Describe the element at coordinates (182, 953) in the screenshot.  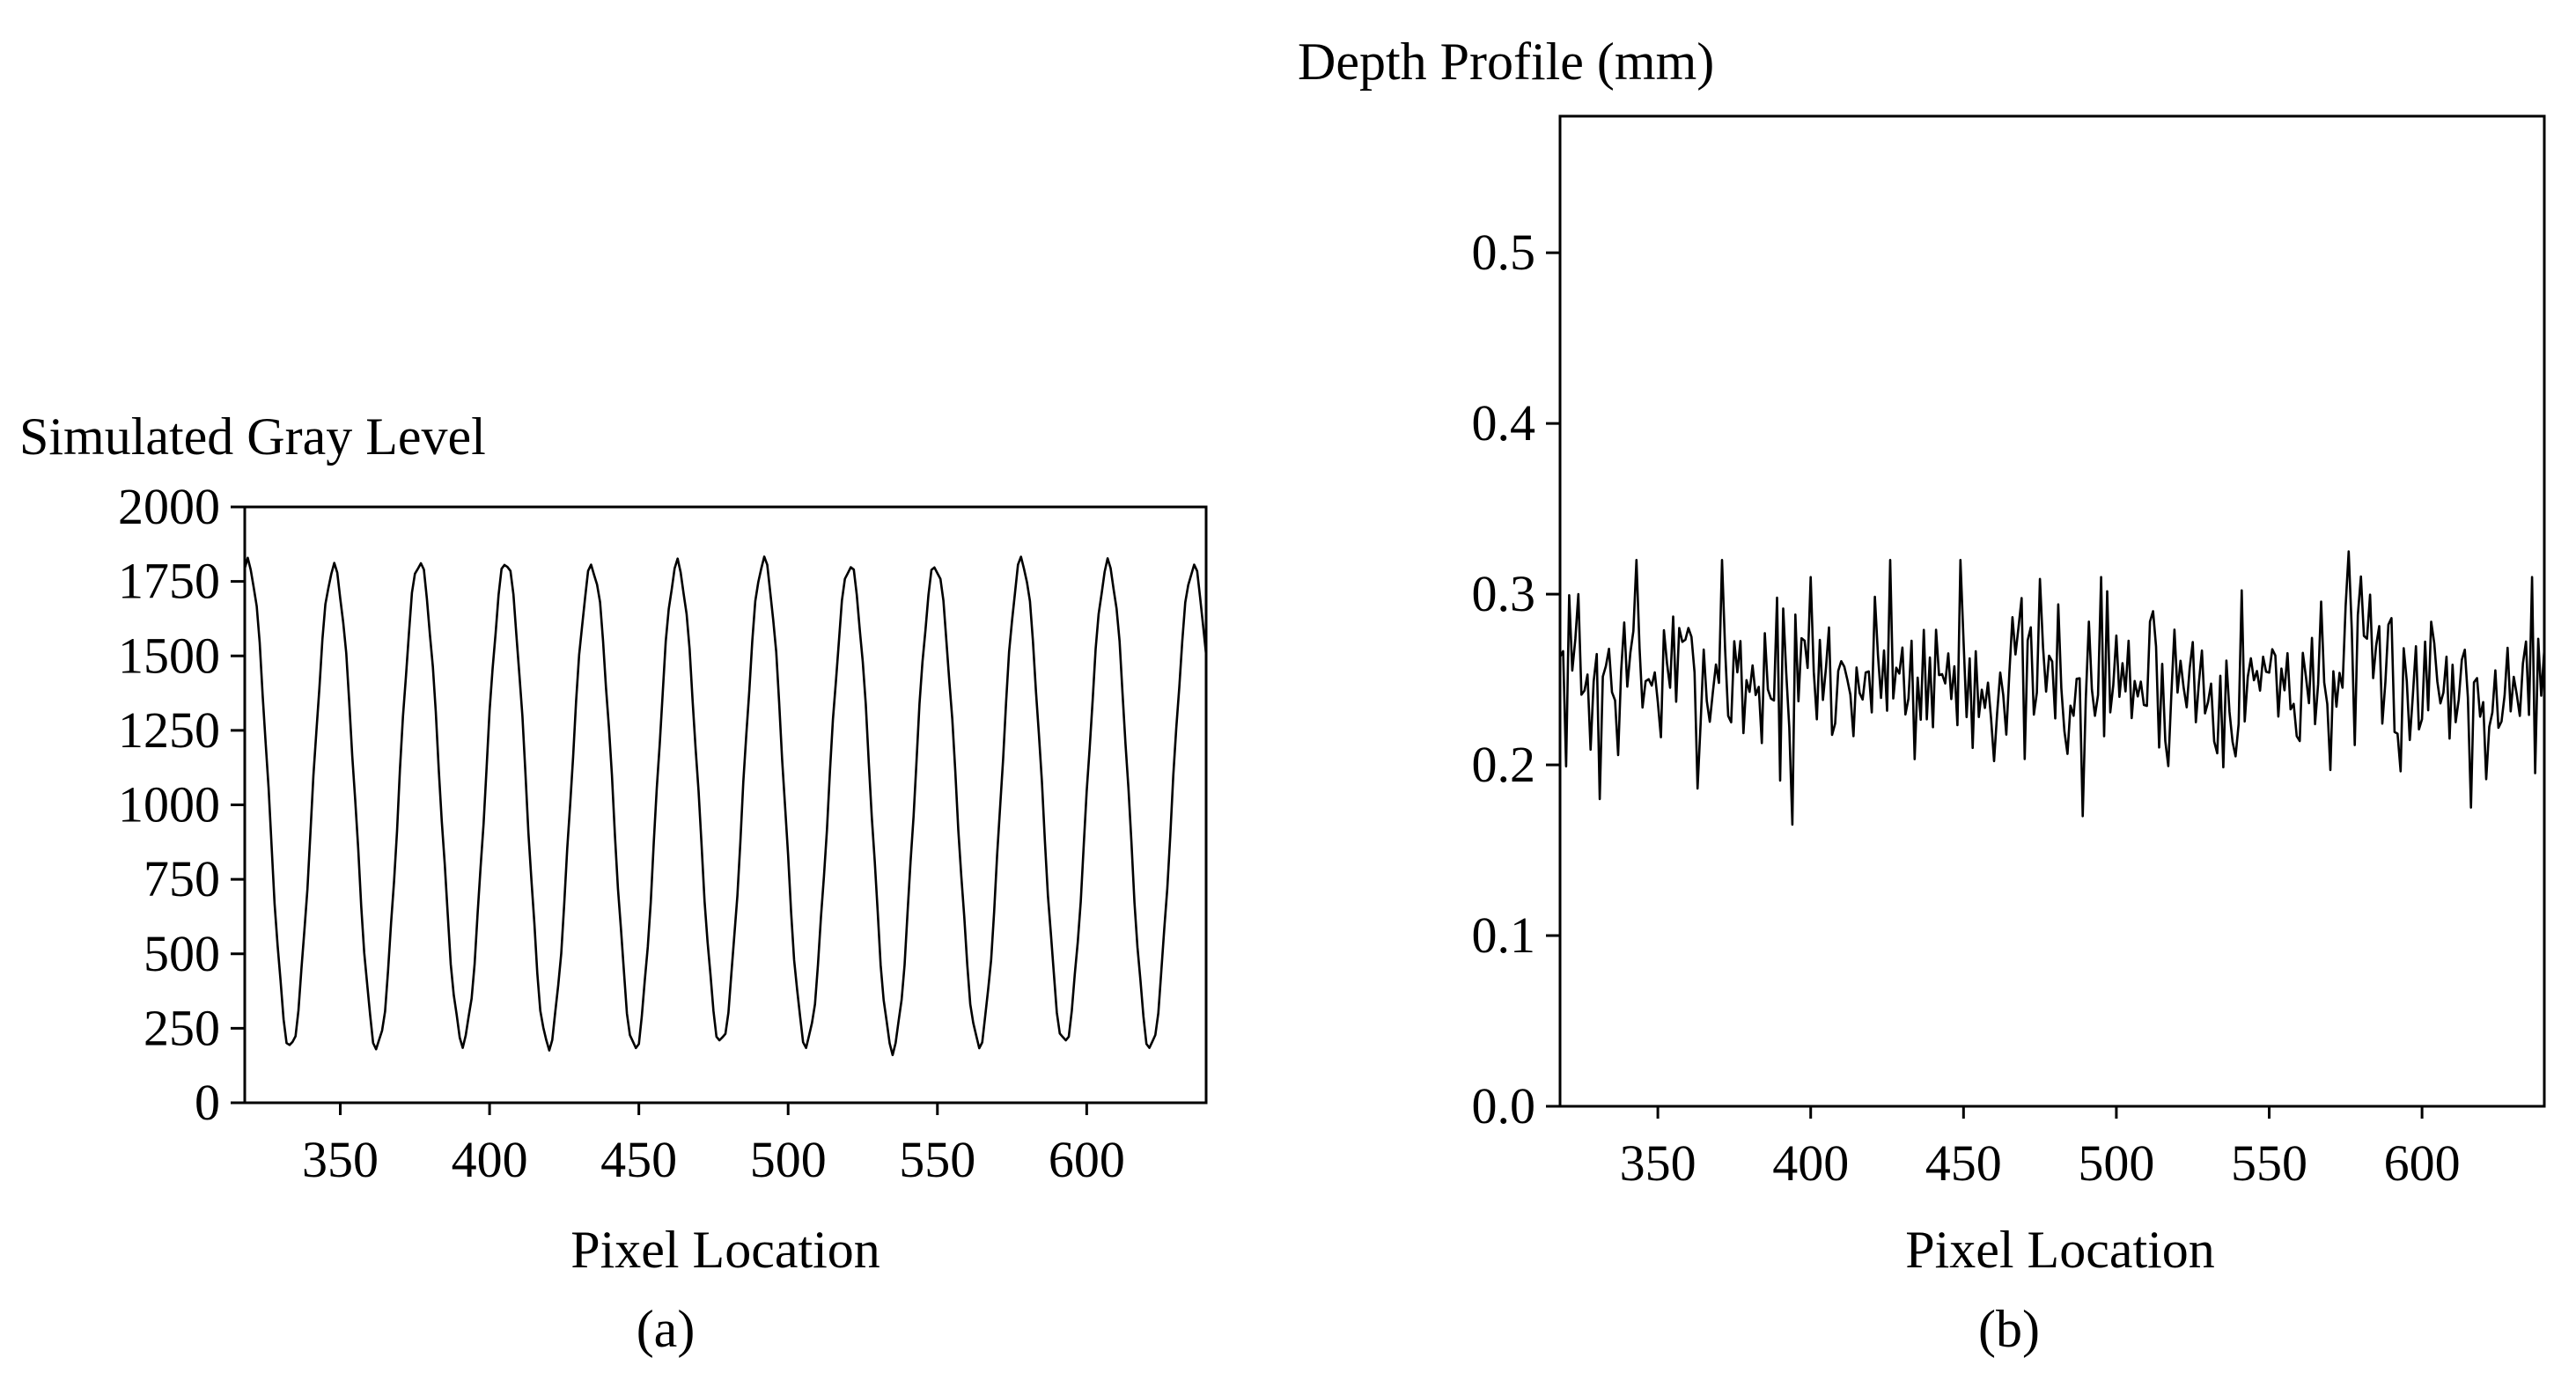
I see `panel-a-y-tick-label: 500` at that location.